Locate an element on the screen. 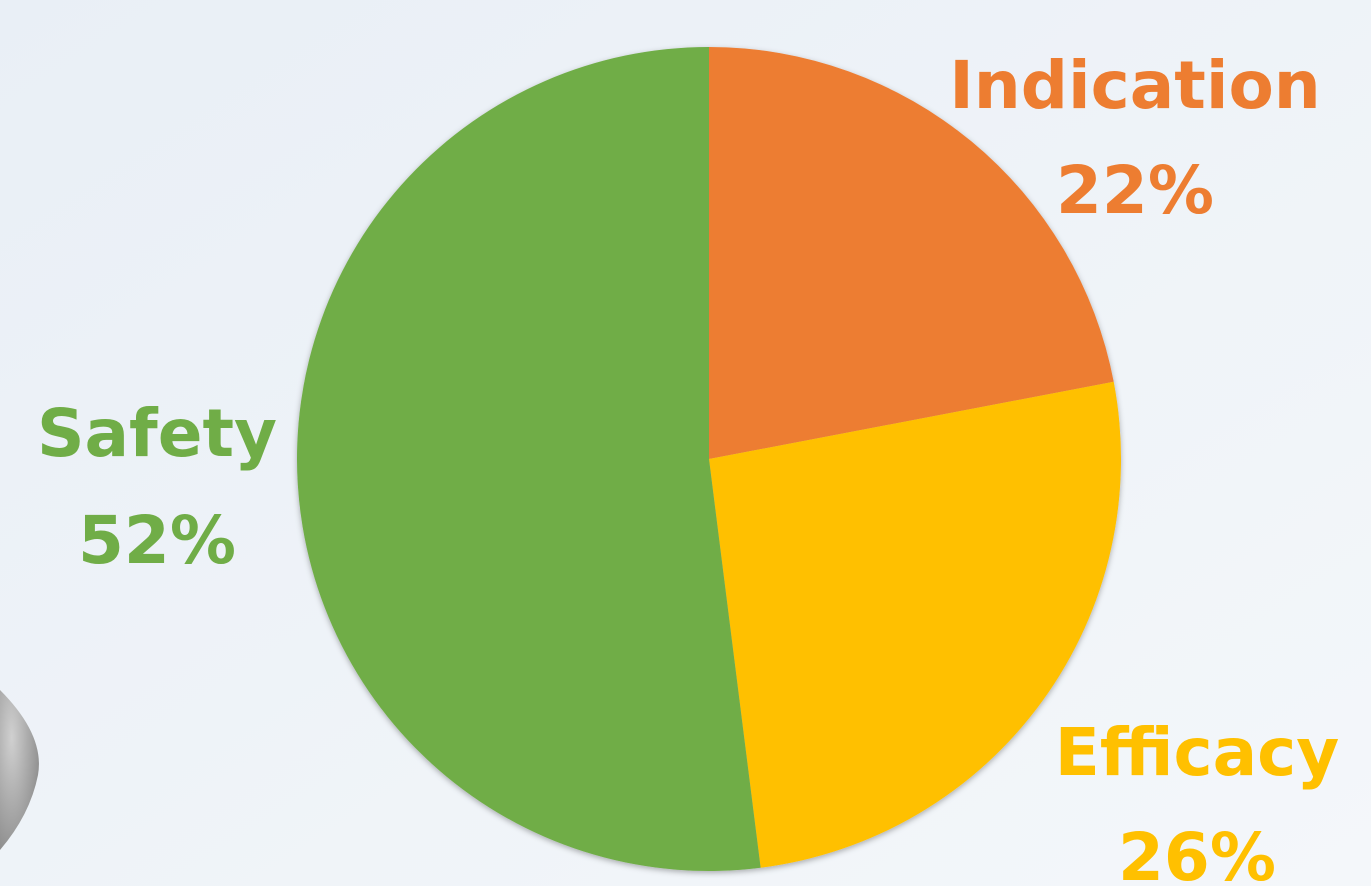  slice-value-label: 22% is located at coordinates (1135, 190).